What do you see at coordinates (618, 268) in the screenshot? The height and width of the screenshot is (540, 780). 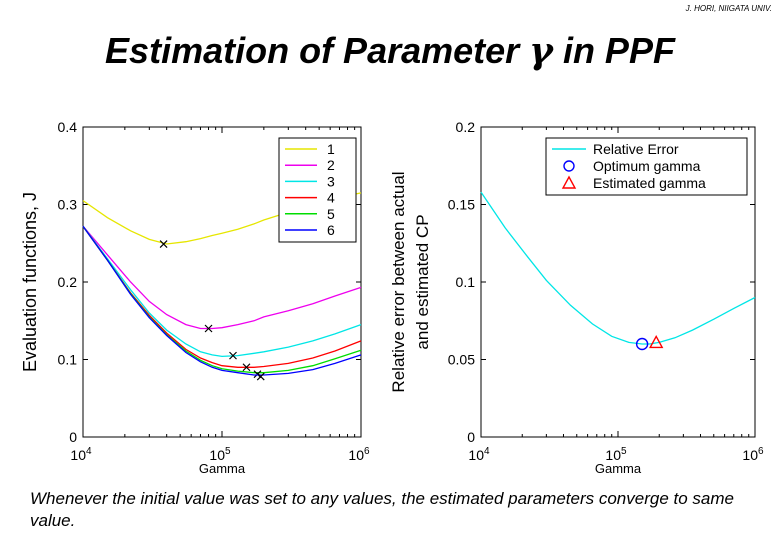 I see `series-line-relative-error` at bounding box center [618, 268].